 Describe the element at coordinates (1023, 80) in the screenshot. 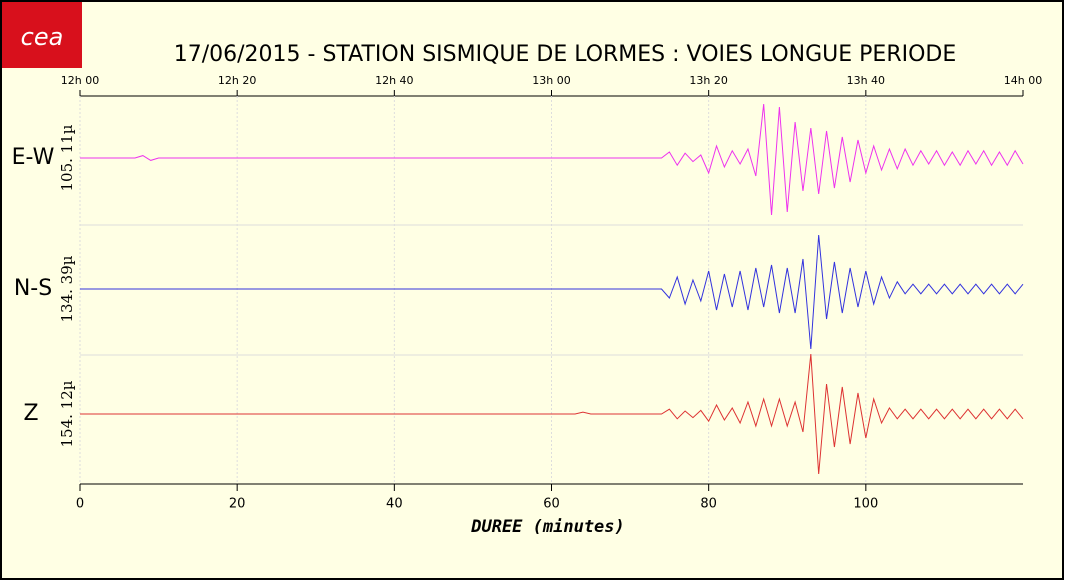

I see `top-tick-label: 14h 00` at that location.